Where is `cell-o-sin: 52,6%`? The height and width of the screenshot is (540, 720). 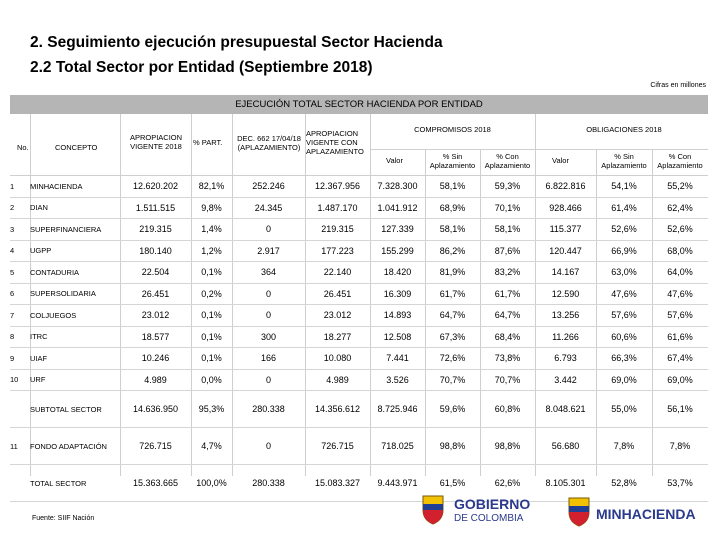
cell-o-sin: 52,6% is located at coordinates (624, 229).